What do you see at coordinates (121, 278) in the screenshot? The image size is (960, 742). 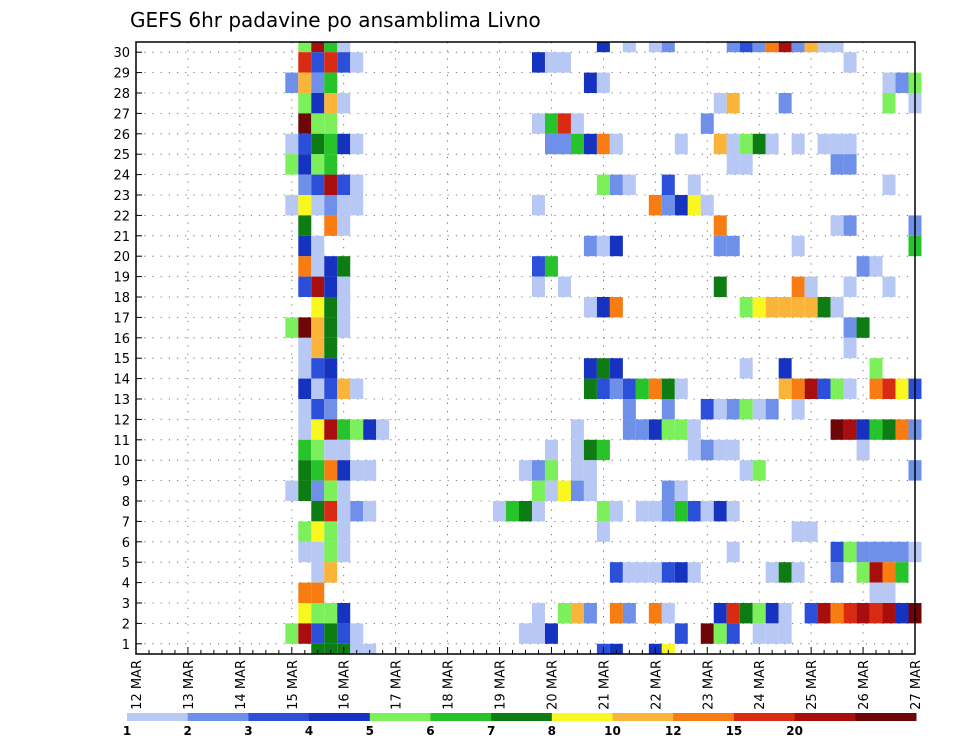 I see `y-tick-label: 19` at bounding box center [121, 278].